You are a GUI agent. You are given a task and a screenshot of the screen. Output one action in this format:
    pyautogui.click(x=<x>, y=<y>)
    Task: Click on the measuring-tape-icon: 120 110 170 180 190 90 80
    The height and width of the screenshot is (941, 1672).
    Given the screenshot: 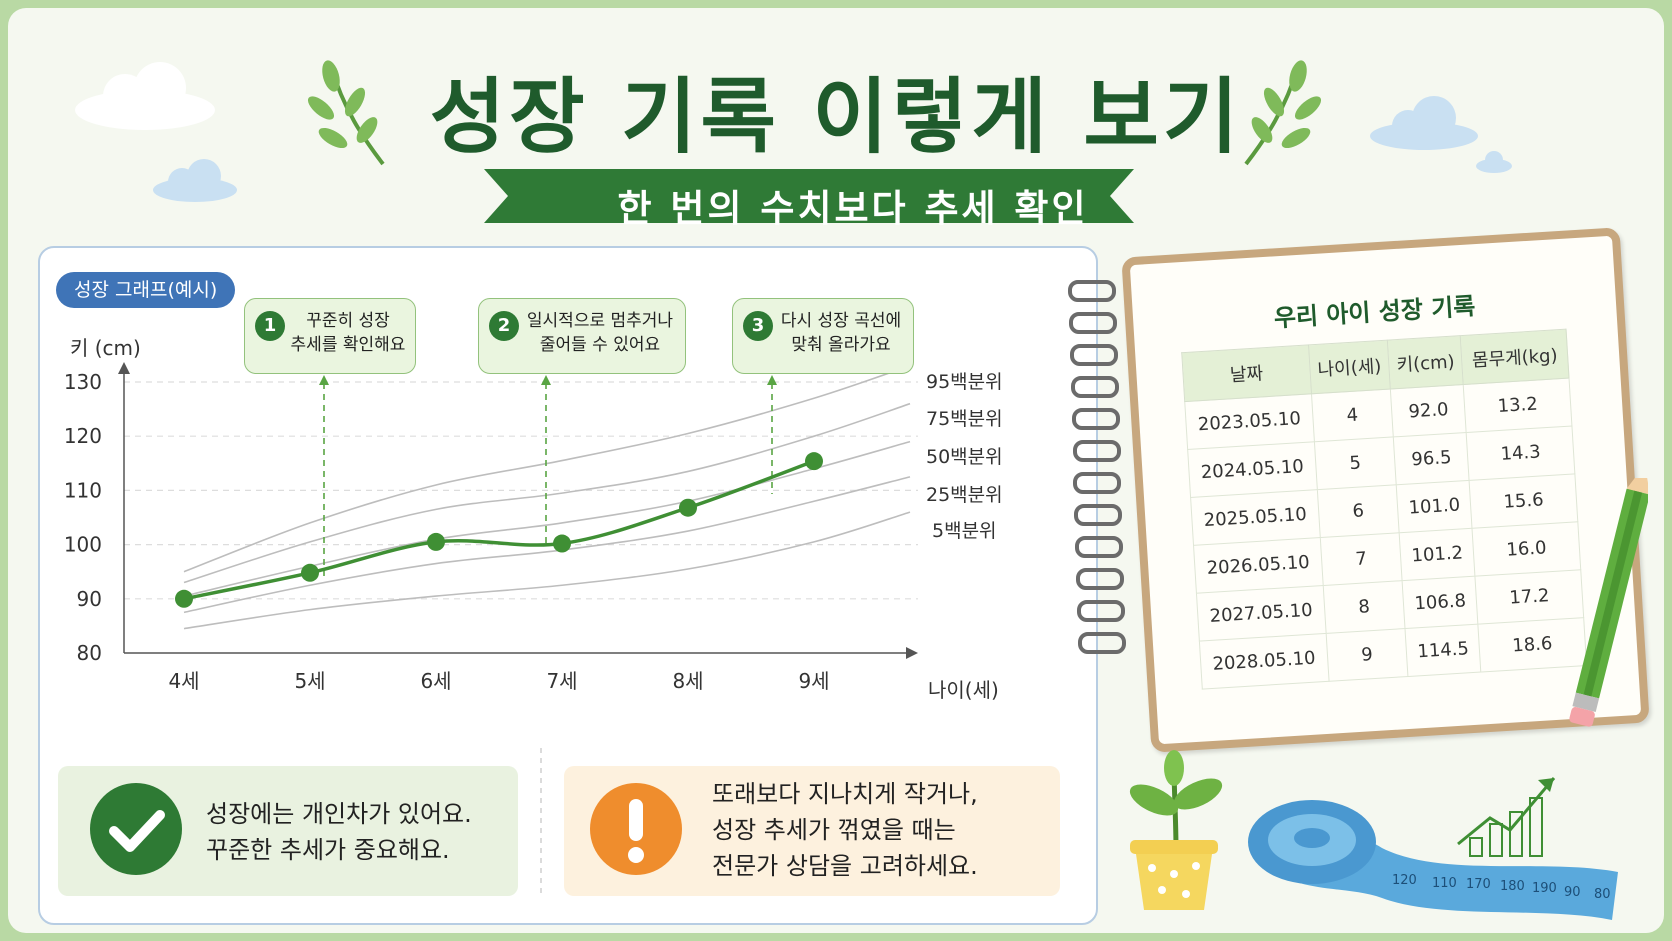 What is the action you would take?
    pyautogui.click(x=1433, y=860)
    